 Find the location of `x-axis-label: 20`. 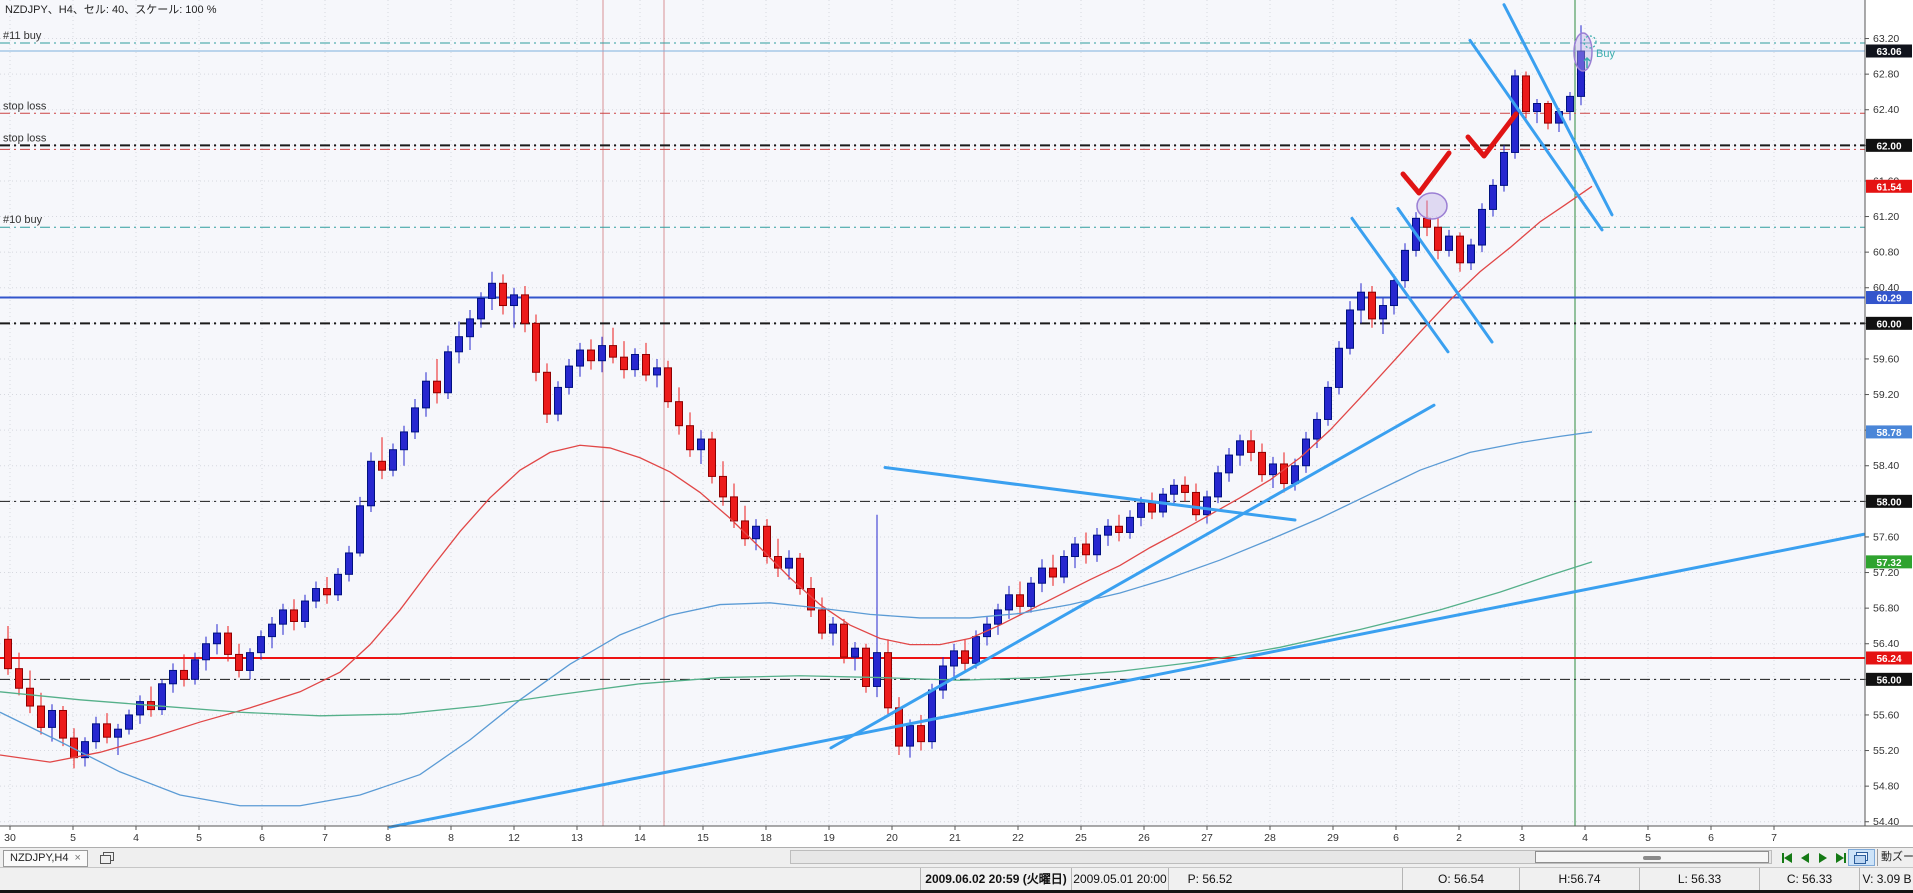

x-axis-label: 20 is located at coordinates (892, 838).